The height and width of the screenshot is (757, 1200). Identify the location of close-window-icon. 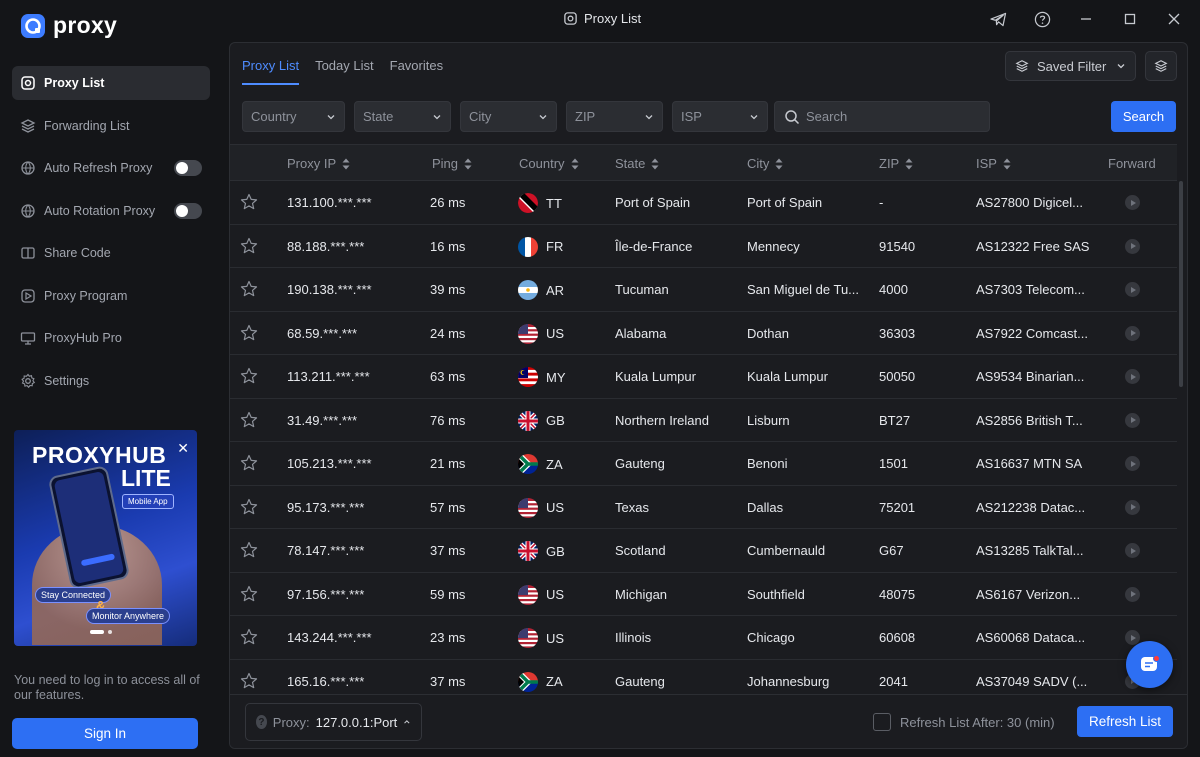
(1174, 19).